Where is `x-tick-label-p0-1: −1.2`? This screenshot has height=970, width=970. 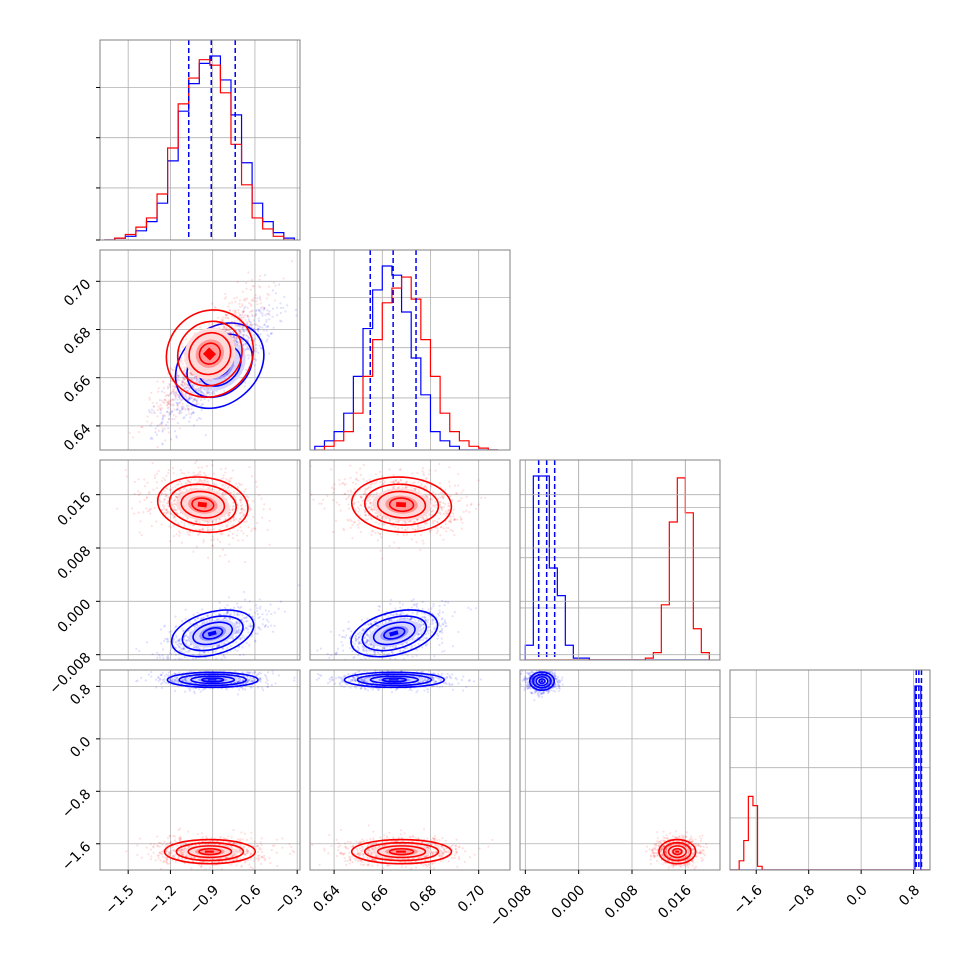 x-tick-label-p0-1: −1.2 is located at coordinates (162, 899).